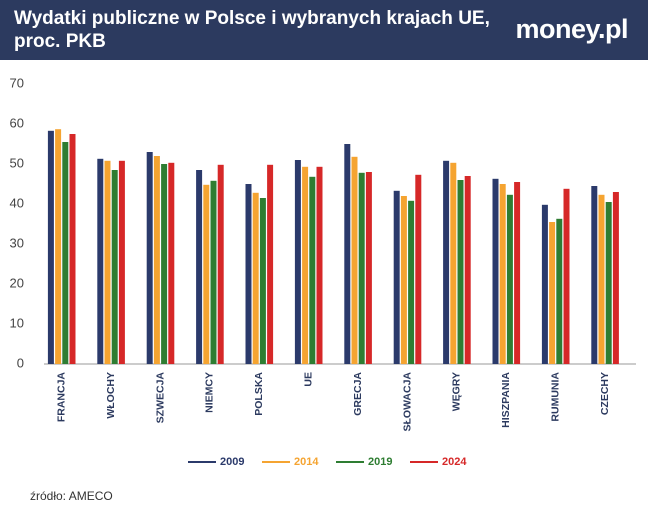  Describe the element at coordinates (232, 462) in the screenshot. I see `legend-label: 2009` at that location.